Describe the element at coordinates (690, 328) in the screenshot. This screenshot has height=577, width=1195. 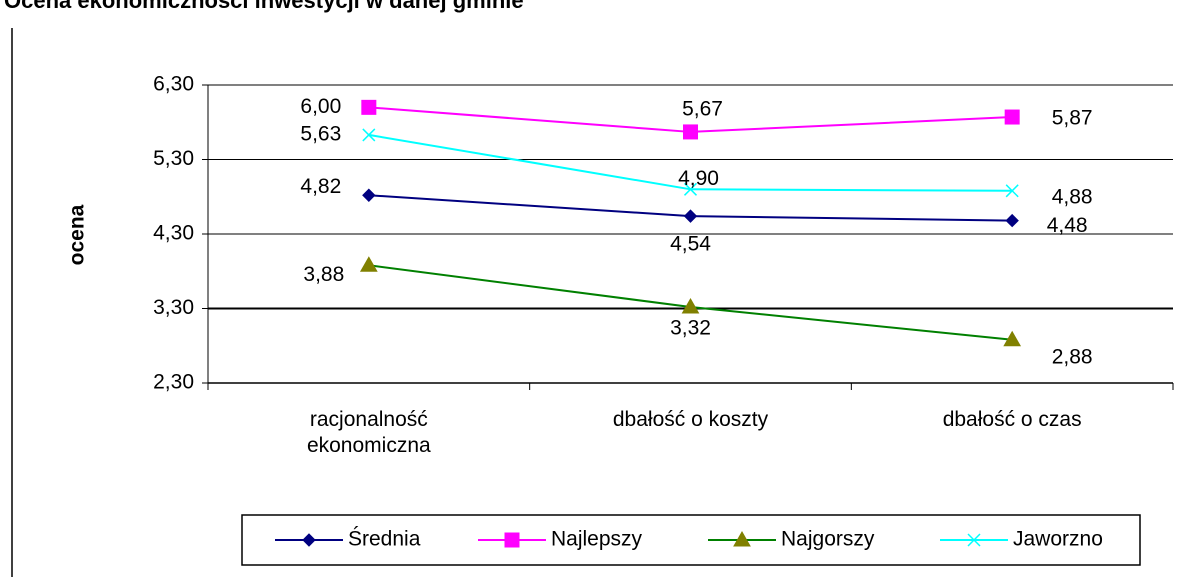
I see `data-label: 3,32` at that location.